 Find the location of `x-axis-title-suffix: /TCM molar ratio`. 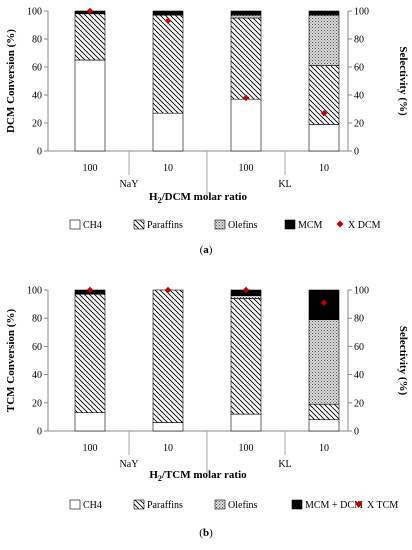

x-axis-title-suffix: /TCM molar ratio is located at coordinates (204, 475).